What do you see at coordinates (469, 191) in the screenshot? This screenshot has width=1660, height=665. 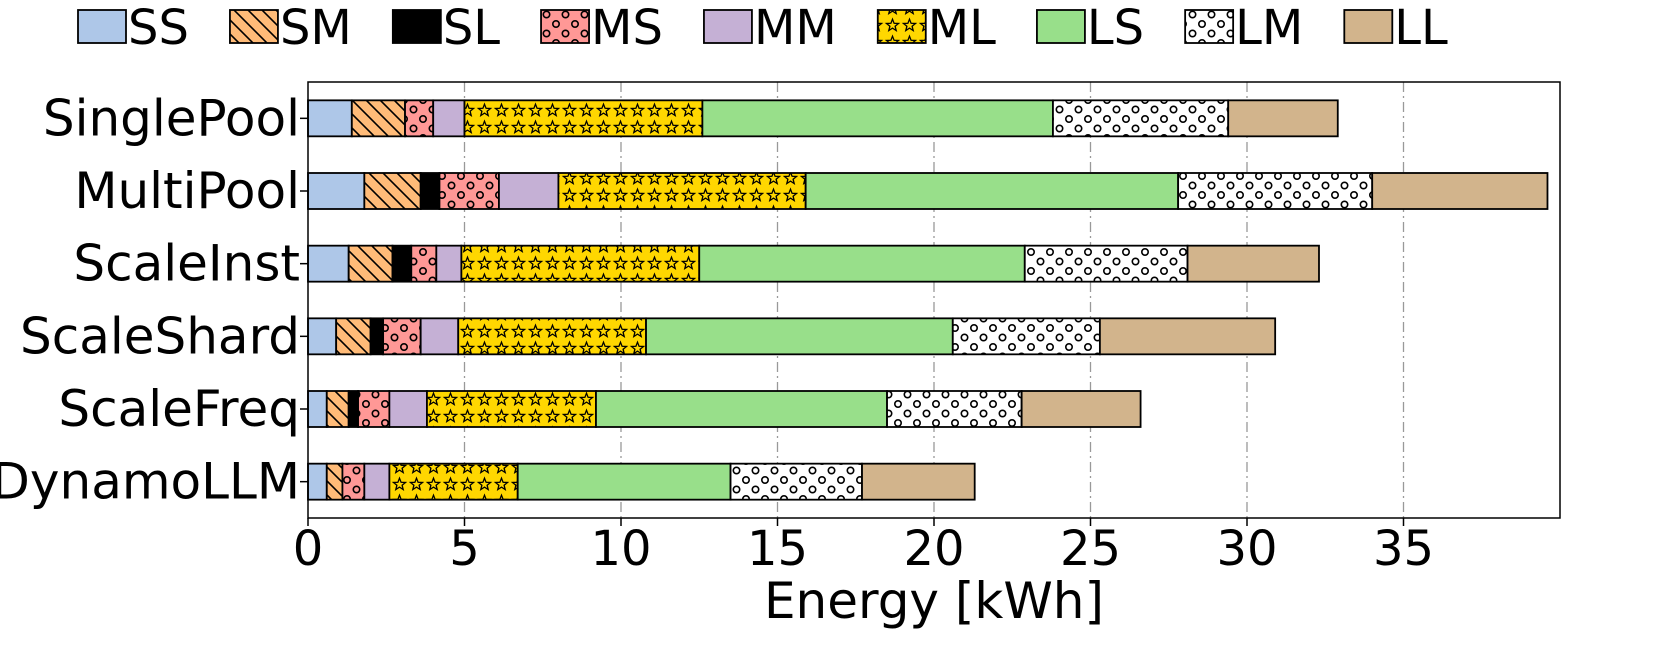 I see `bar-multipool-ms-hatch` at bounding box center [469, 191].